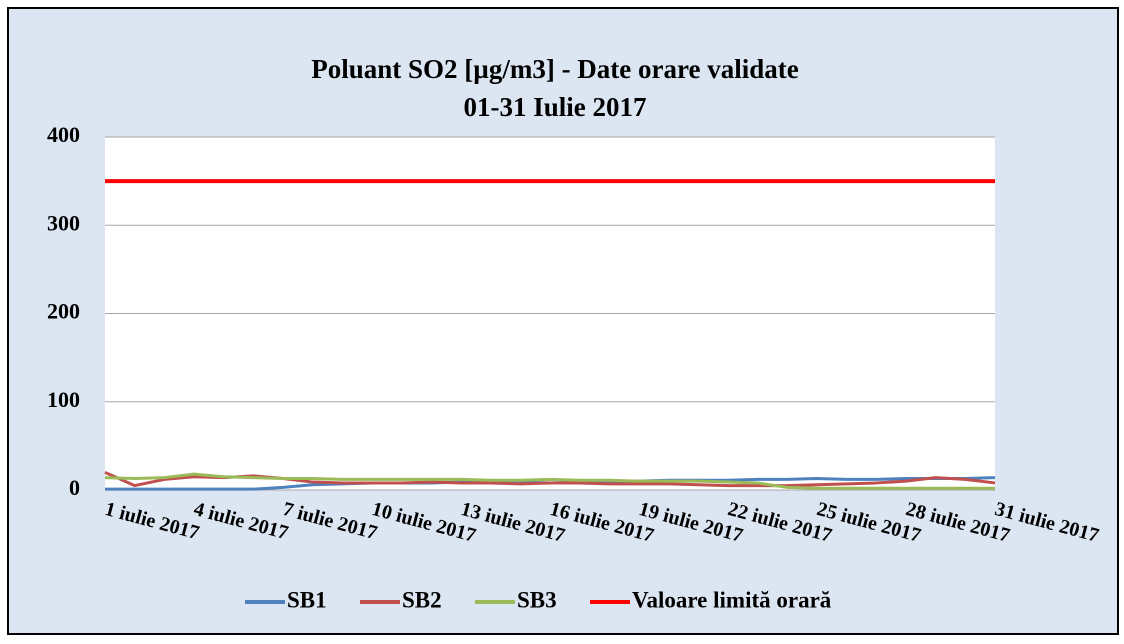  Describe the element at coordinates (732, 599) in the screenshot. I see `legend-label: Valoare limită orară` at that location.